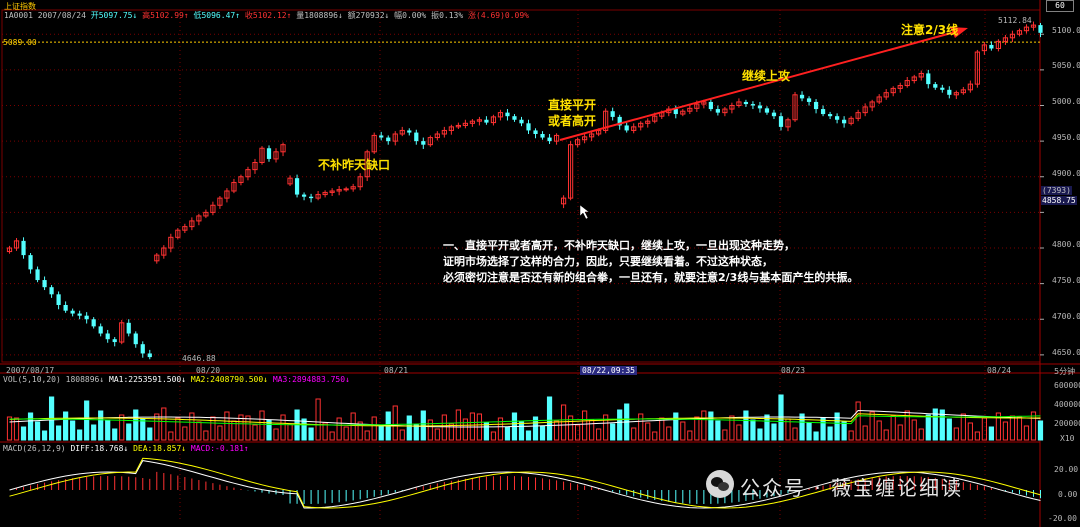 This screenshot has width=1080, height=527. What do you see at coordinates (572, 105) in the screenshot?
I see `annotation-open-line1: 直接平开` at bounding box center [572, 105].